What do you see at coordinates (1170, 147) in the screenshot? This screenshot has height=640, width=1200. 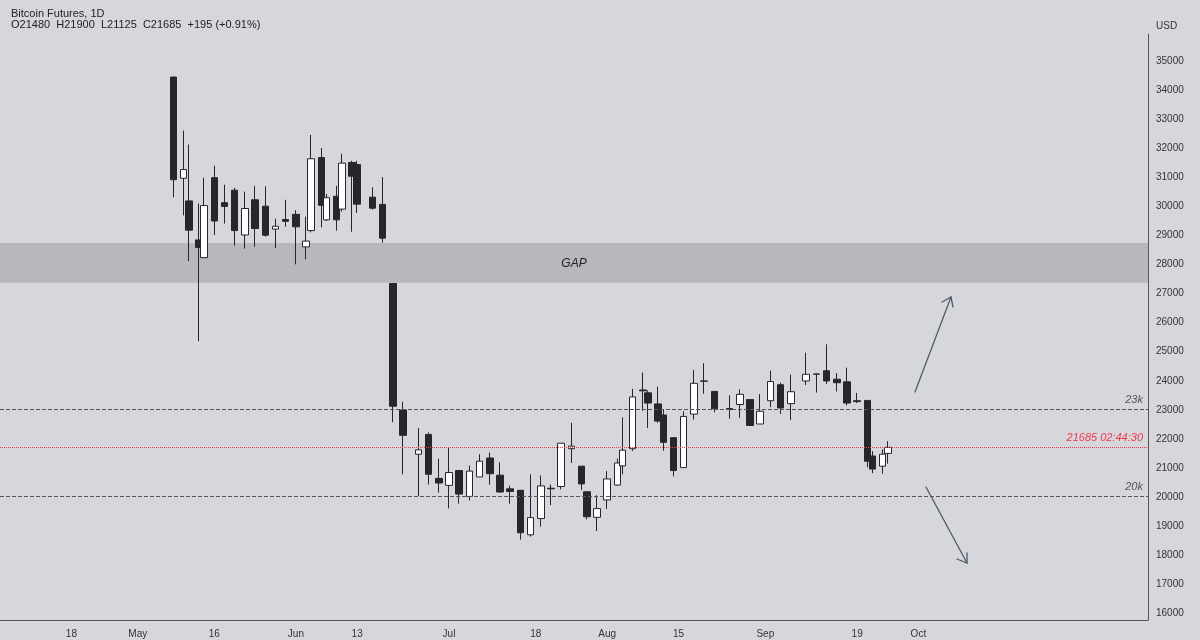 I see `y-tick-label: 32000` at bounding box center [1170, 147].